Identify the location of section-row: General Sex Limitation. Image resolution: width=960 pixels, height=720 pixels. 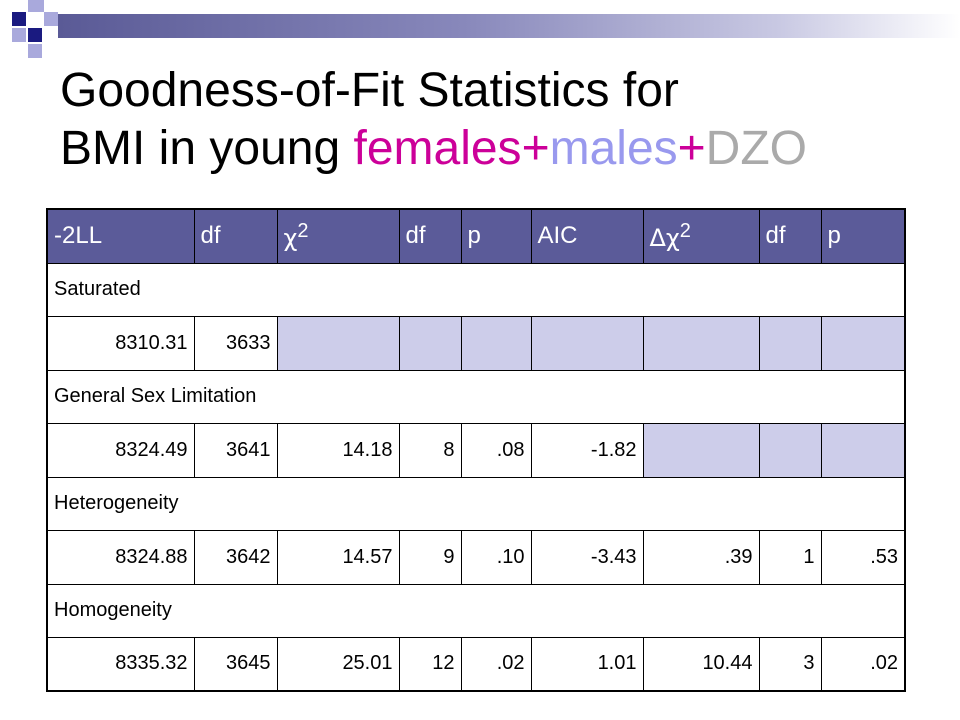
(476, 396).